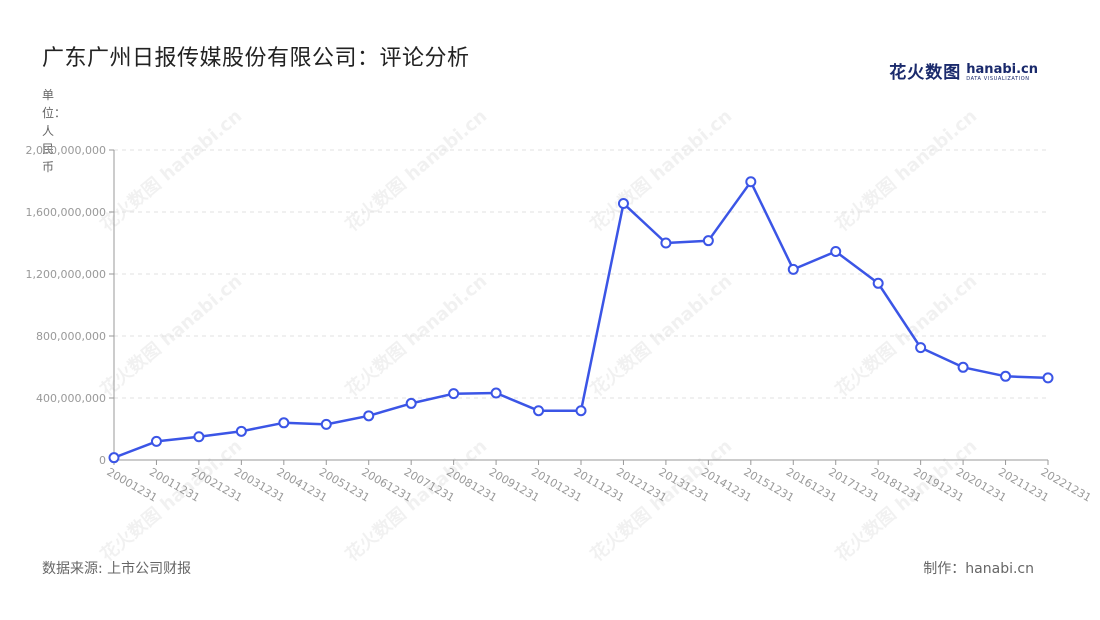  What do you see at coordinates (71, 398) in the screenshot?
I see `y-tick-label: 400,000,000` at bounding box center [71, 398].